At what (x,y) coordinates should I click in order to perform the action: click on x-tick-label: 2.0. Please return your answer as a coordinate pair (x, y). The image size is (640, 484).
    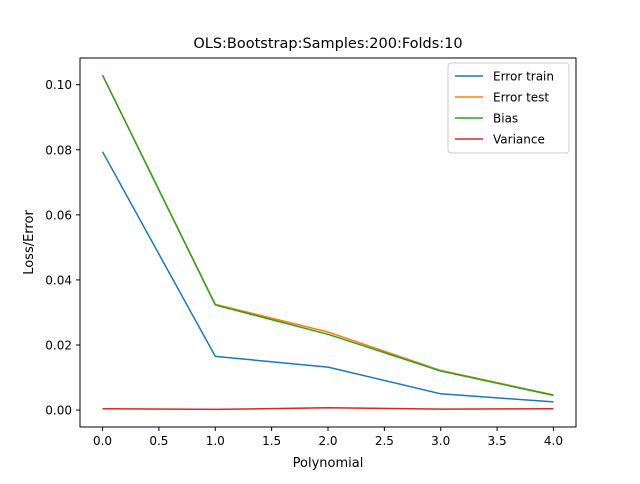
    Looking at the image, I should click on (327, 441).